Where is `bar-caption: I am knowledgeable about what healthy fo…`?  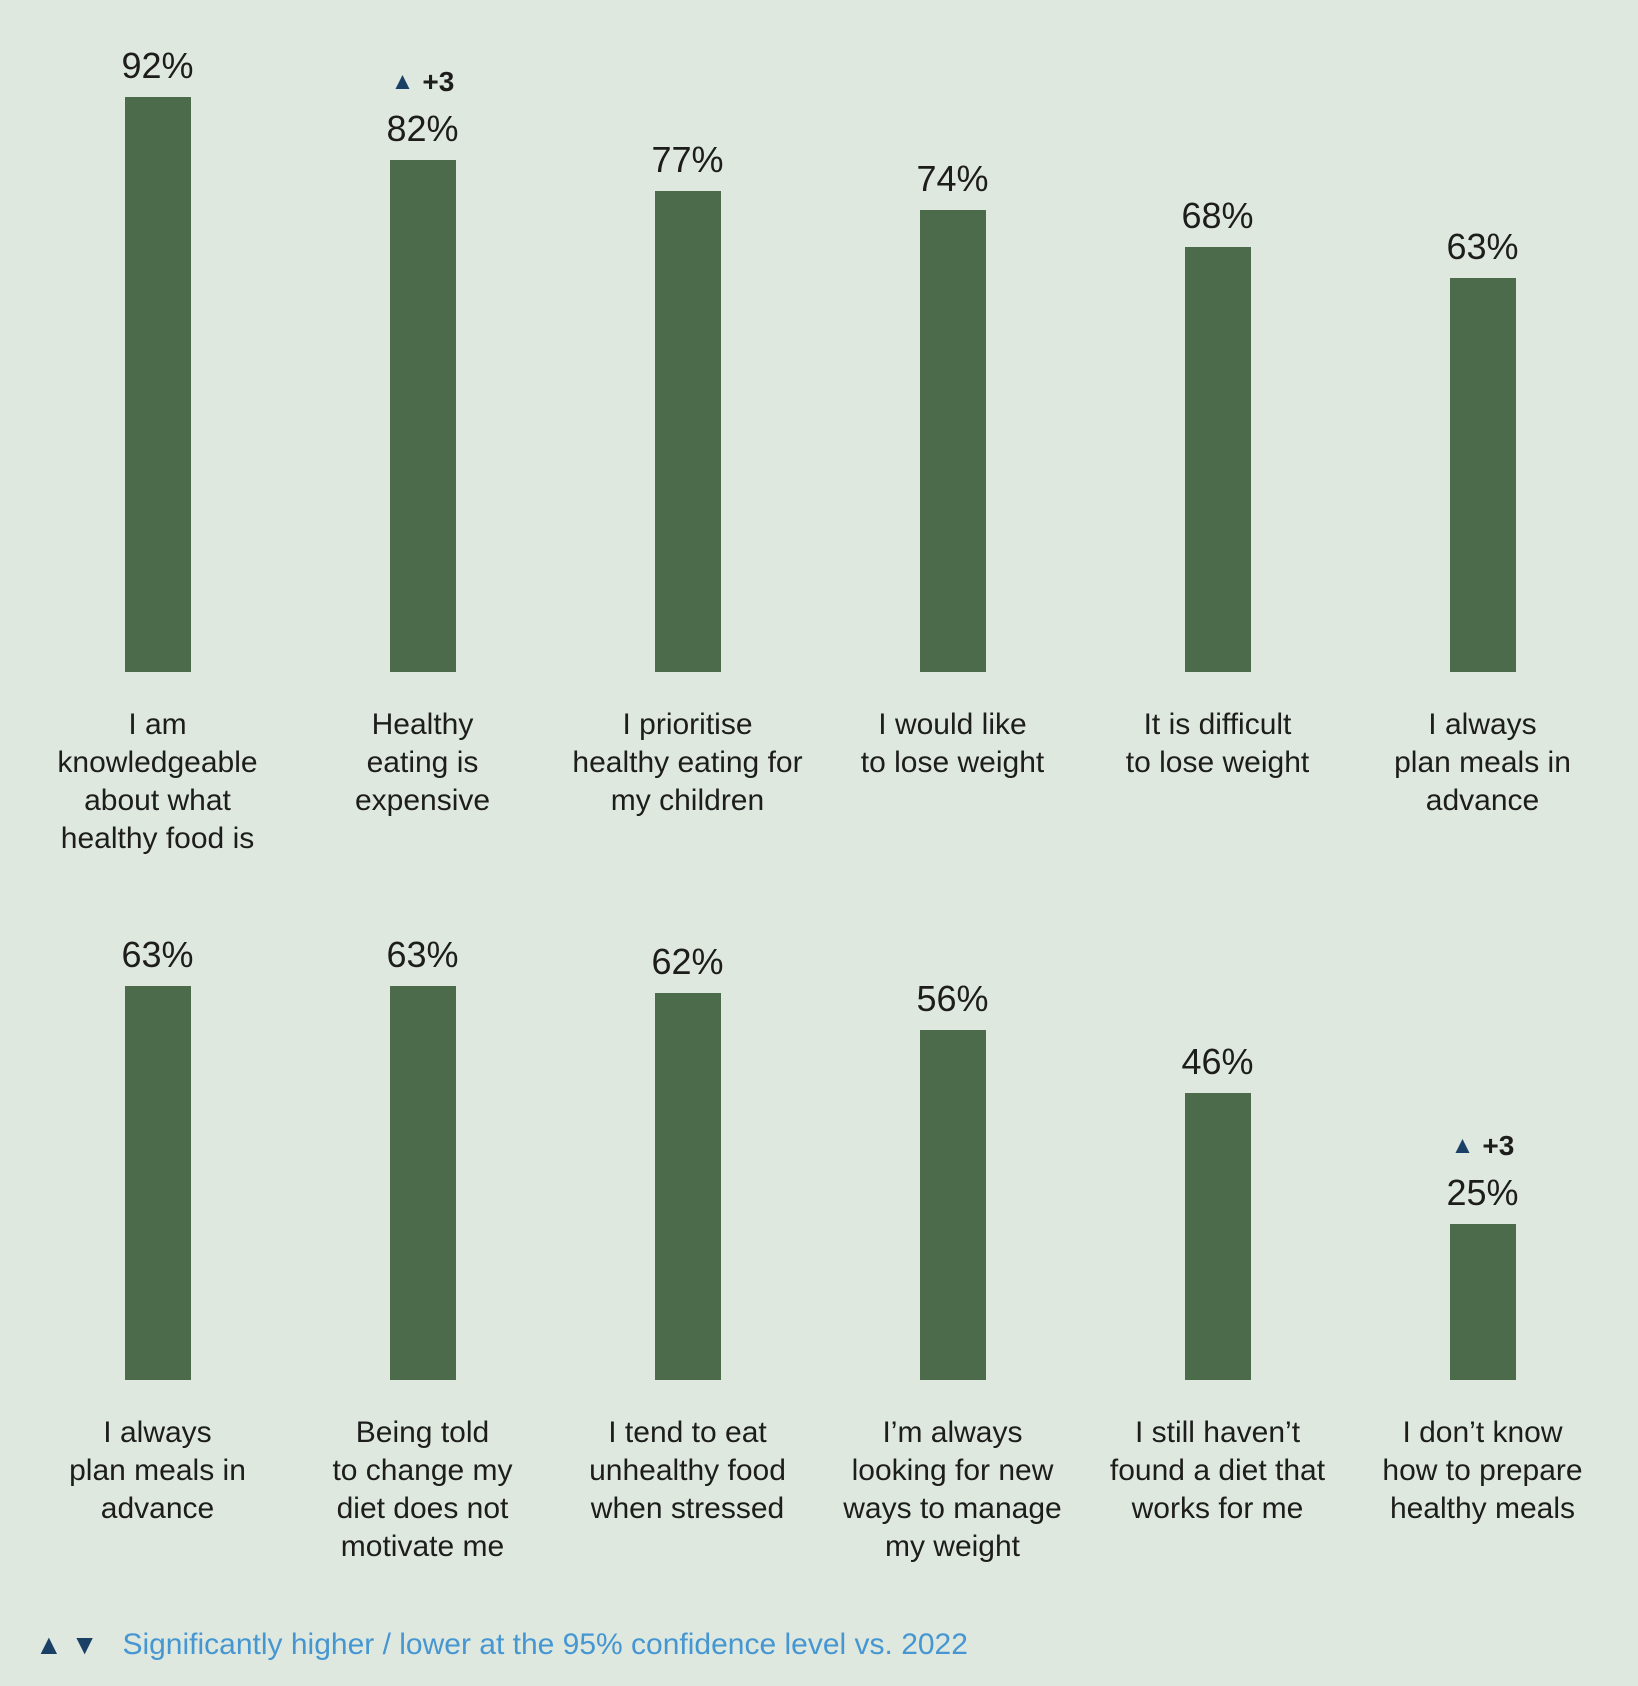
bar-caption: I am knowledgeable about what healthy fo… is located at coordinates (157, 781).